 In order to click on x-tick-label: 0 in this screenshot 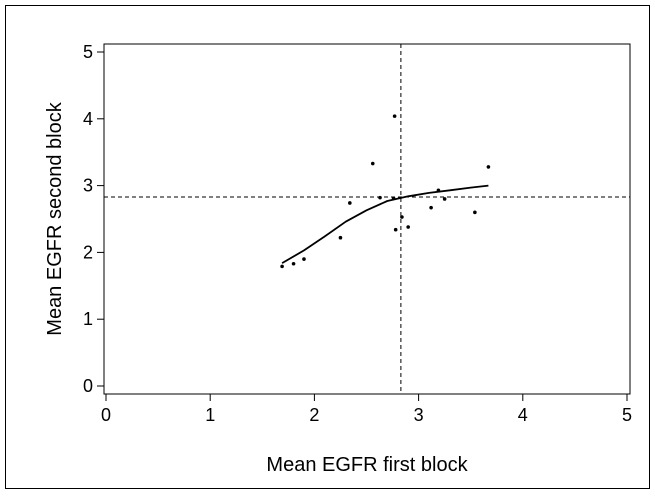, I will do `click(106, 415)`.